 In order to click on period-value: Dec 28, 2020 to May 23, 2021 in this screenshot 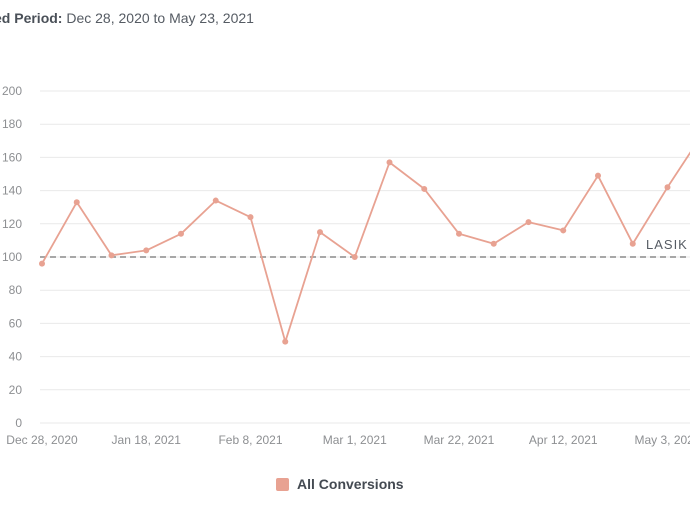, I will do `click(160, 18)`.